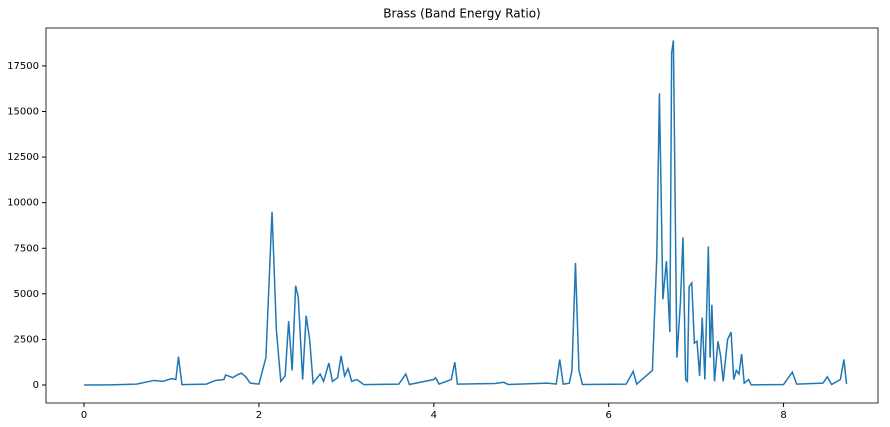 This screenshot has width=890, height=427. What do you see at coordinates (36, 385) in the screenshot?
I see `y-tick-label: 0` at bounding box center [36, 385].